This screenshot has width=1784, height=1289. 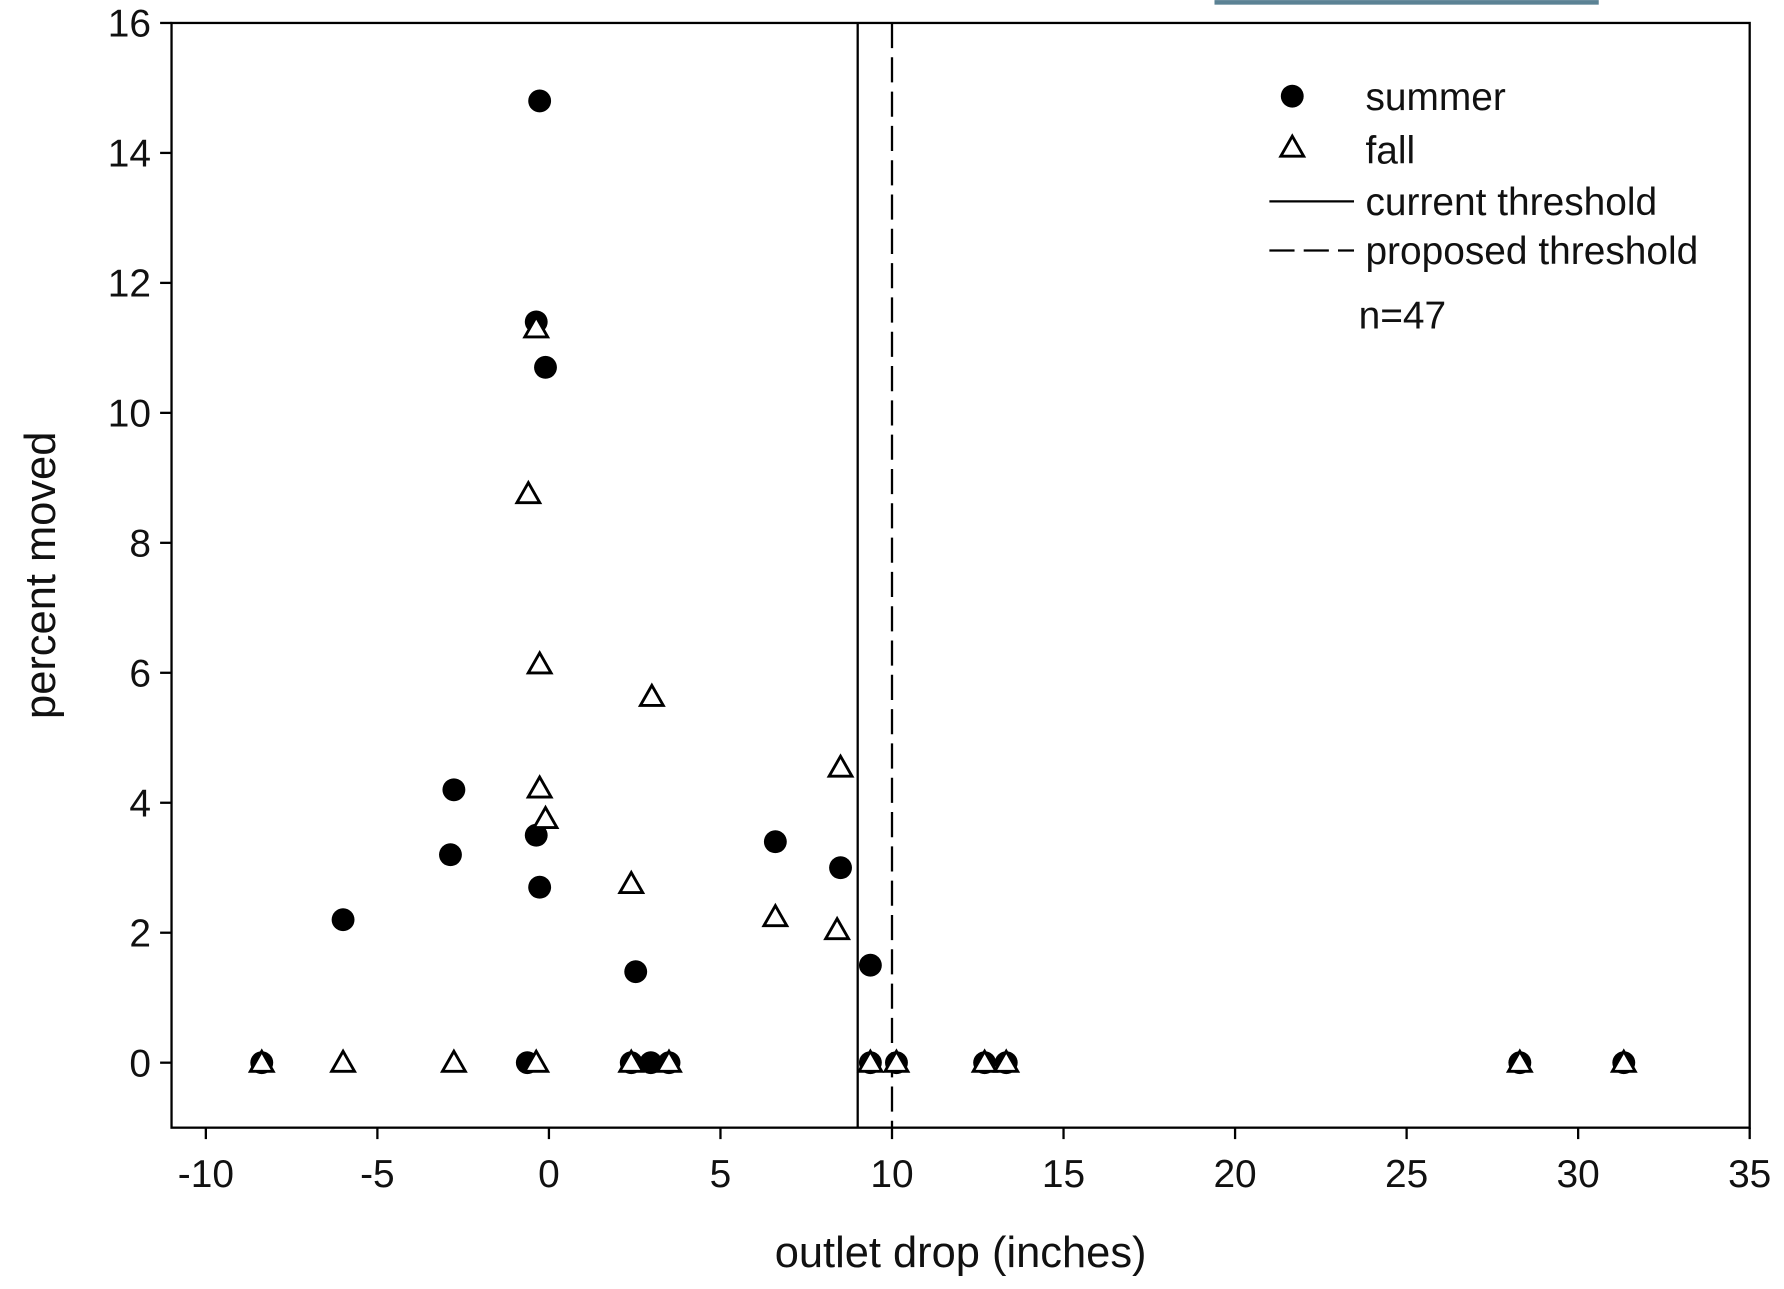 What do you see at coordinates (206, 1174) in the screenshot?
I see `x-tick-label: -10` at bounding box center [206, 1174].